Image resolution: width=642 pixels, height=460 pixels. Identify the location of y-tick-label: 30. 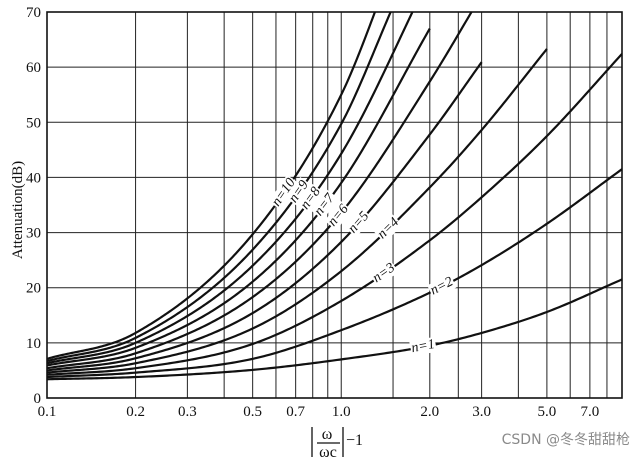
(33, 234).